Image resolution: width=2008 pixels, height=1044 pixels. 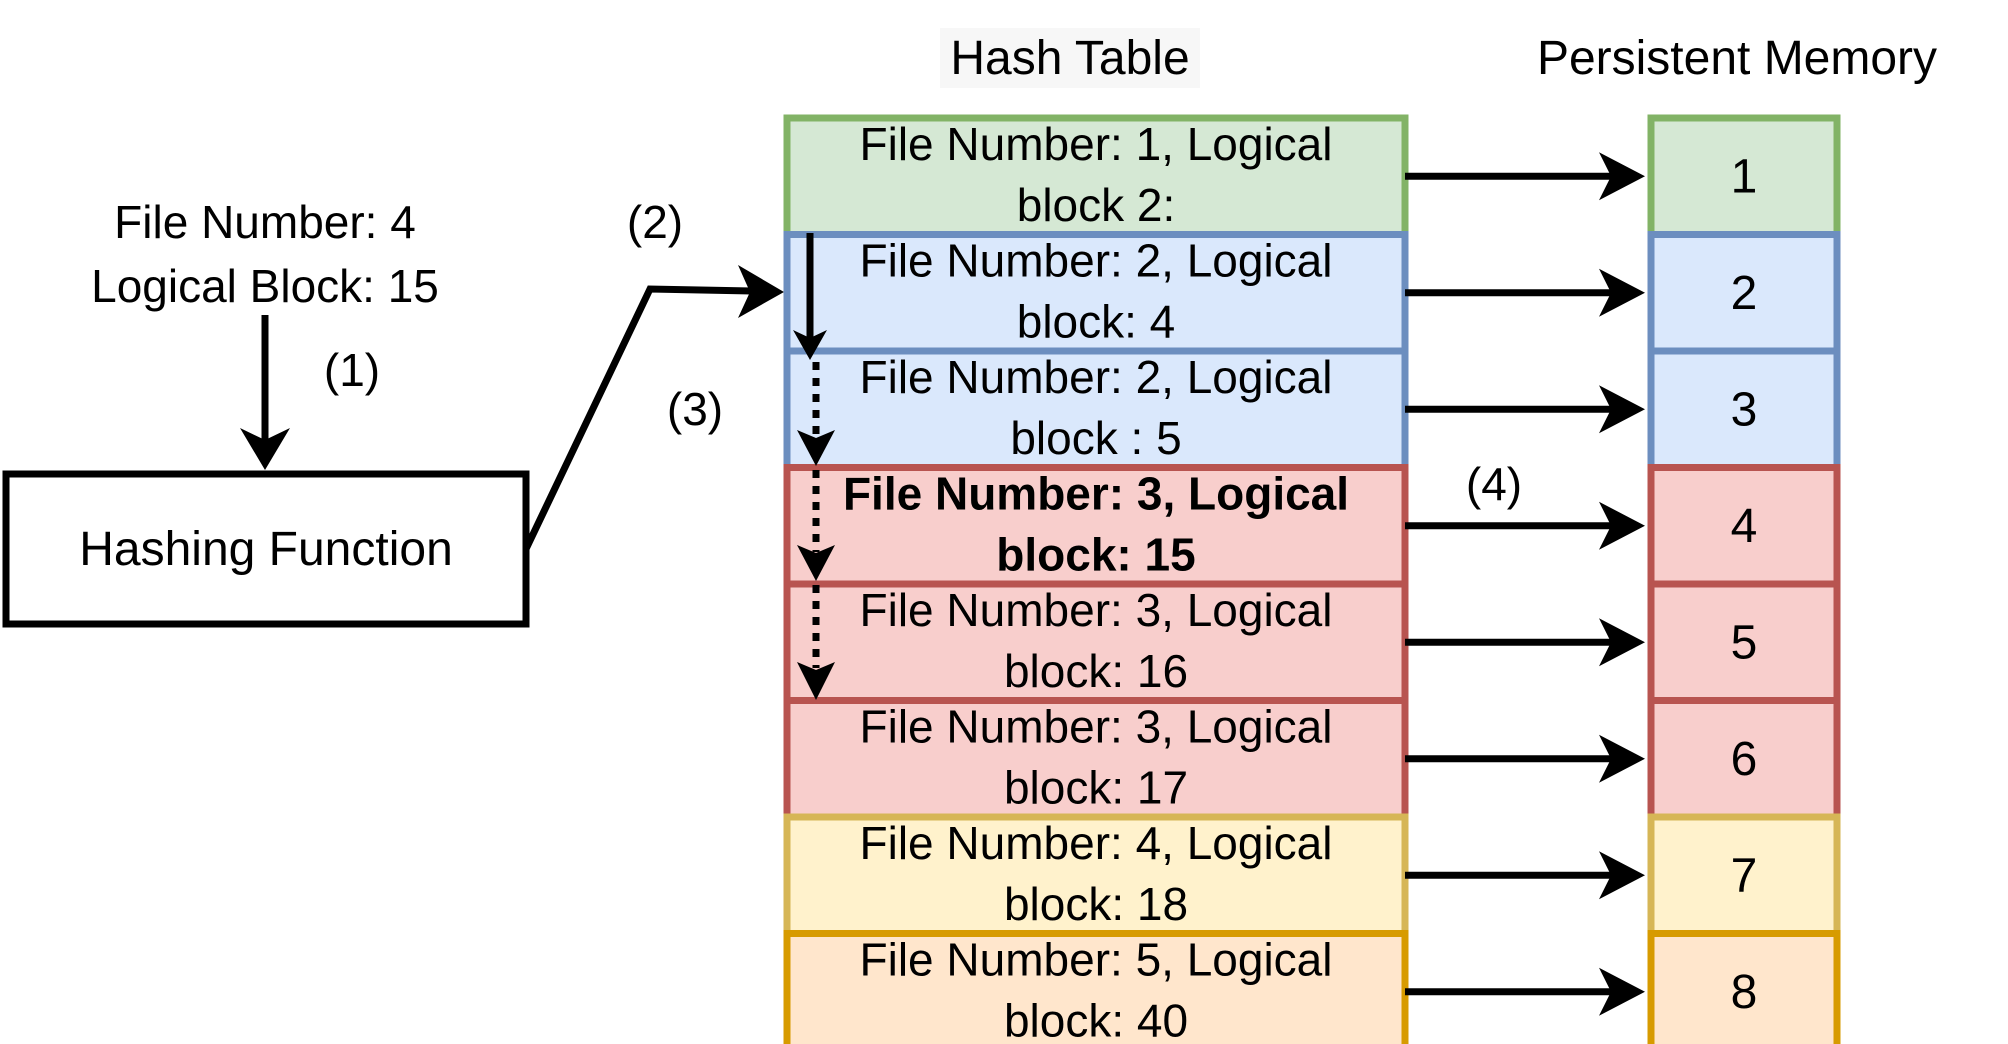 I want to click on memory-block: 3, so click(x=1744, y=409).